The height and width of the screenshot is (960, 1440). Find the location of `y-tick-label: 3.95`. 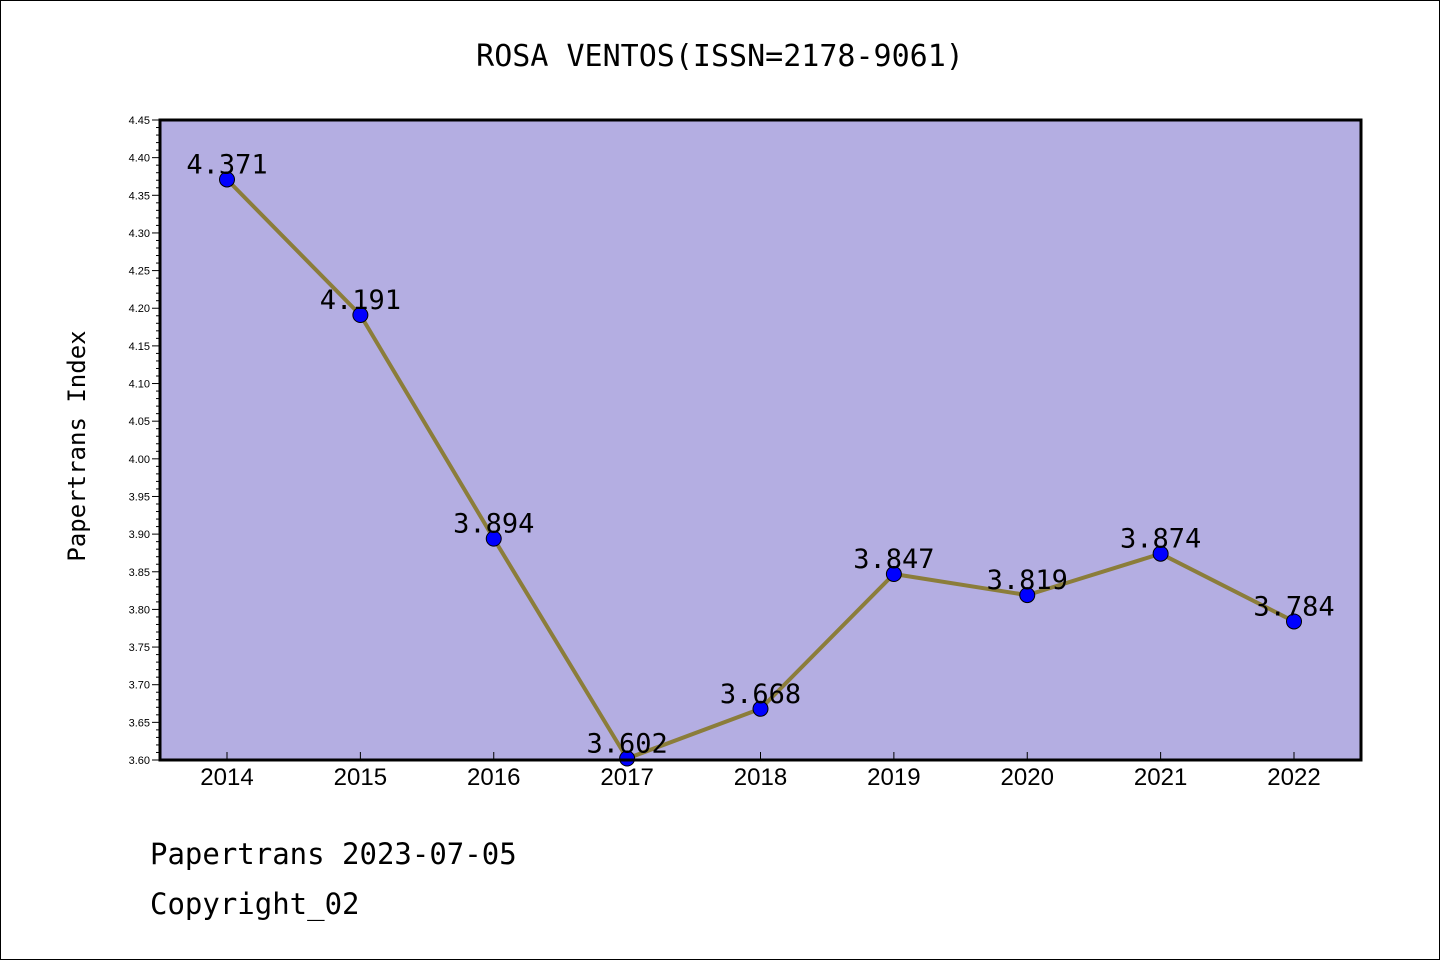

y-tick-label: 3.95 is located at coordinates (139, 497).